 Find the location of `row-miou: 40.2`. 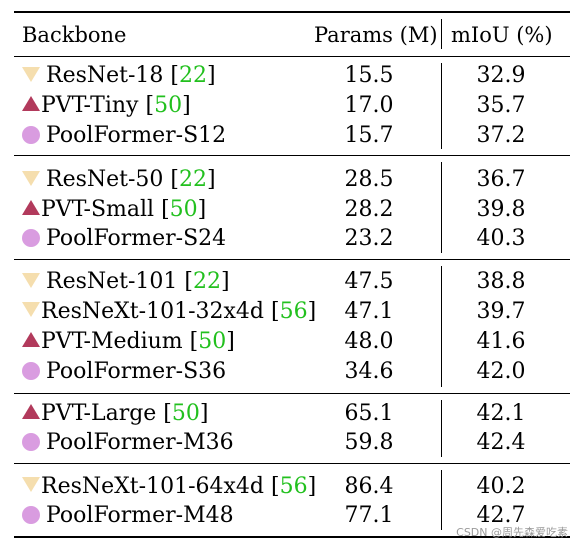

row-miou: 40.2 is located at coordinates (501, 486).